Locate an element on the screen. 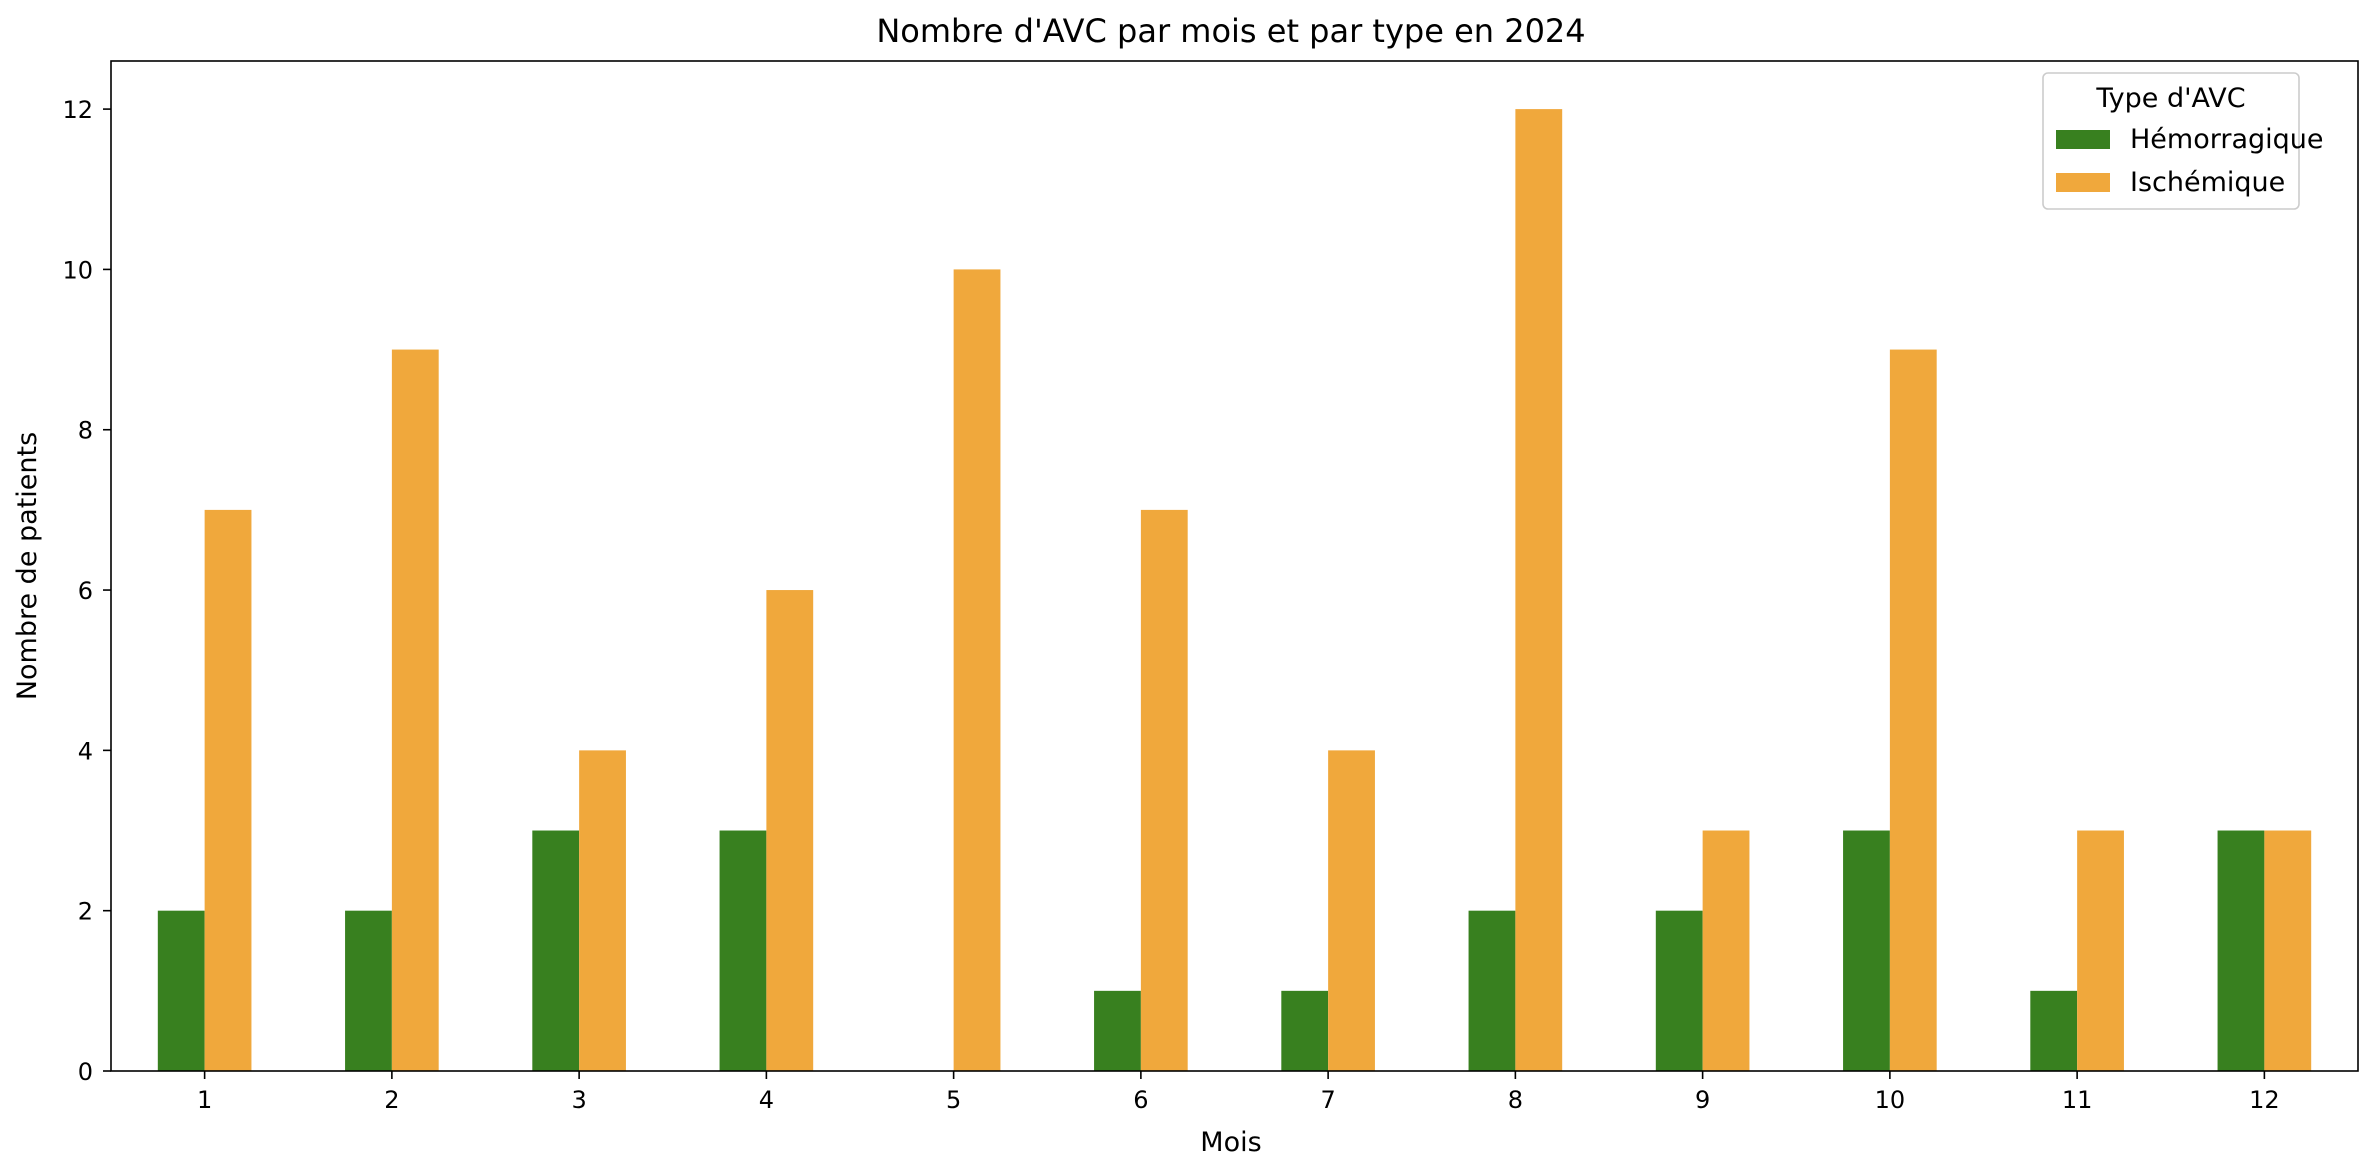 This screenshot has width=2372, height=1176. y-axis-label: Nombre de patients is located at coordinates (27, 566).